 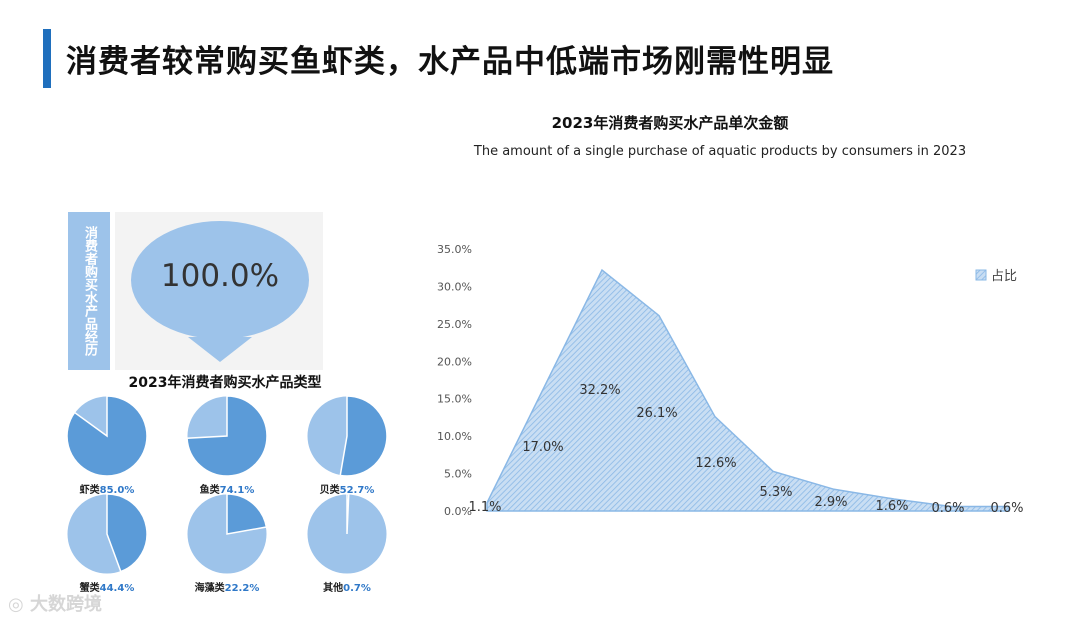 What do you see at coordinates (450, 62) in the screenshot?
I see `page-title: 消费者较常购买鱼虾类，水产品中低端市场刚需性明显` at bounding box center [450, 62].